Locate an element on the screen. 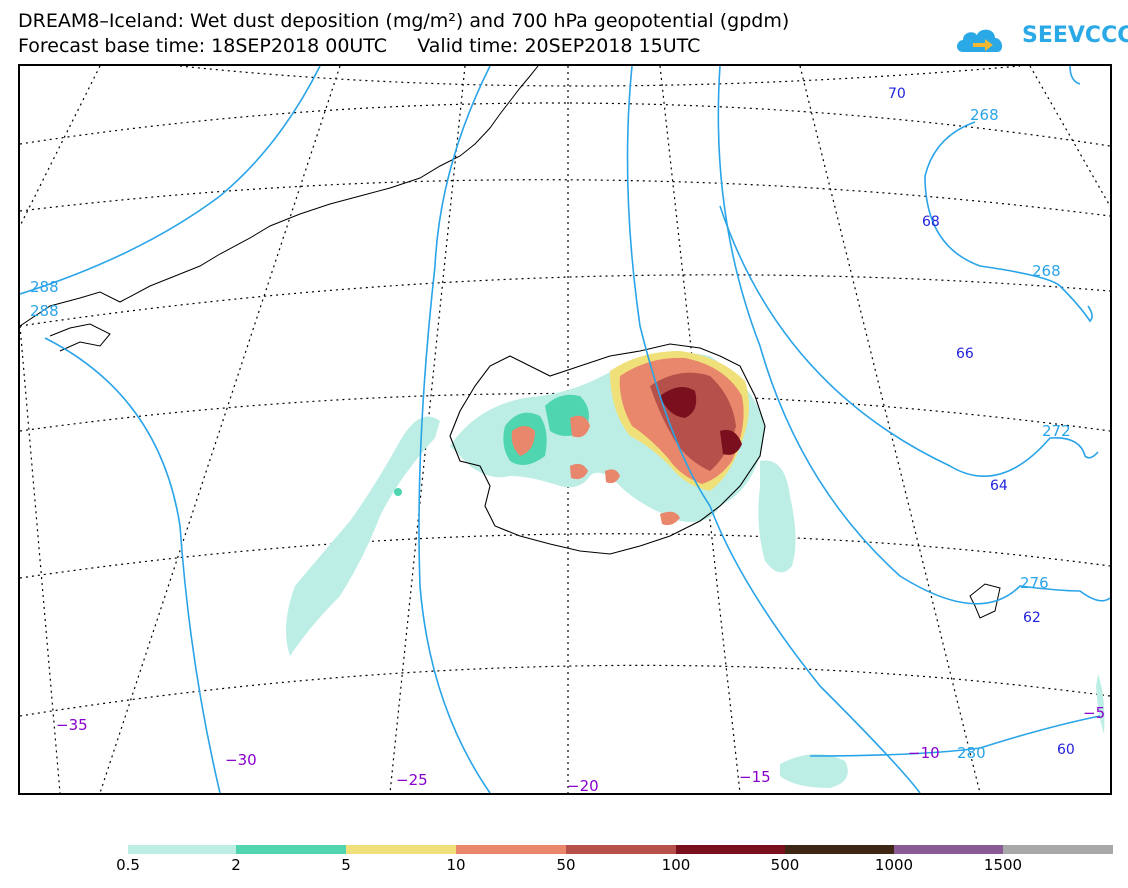  colorbar is located at coordinates (620, 849).